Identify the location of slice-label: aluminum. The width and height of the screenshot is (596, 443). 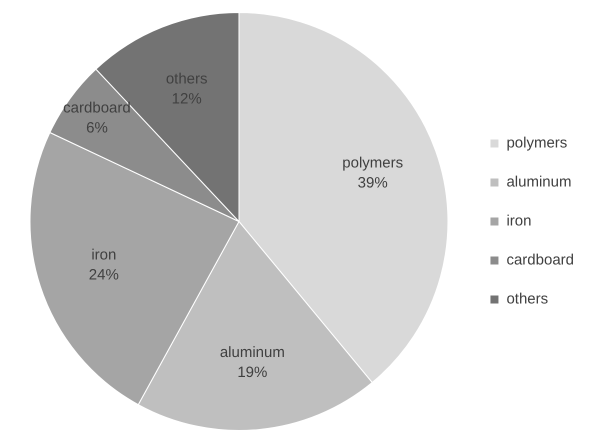
(252, 353).